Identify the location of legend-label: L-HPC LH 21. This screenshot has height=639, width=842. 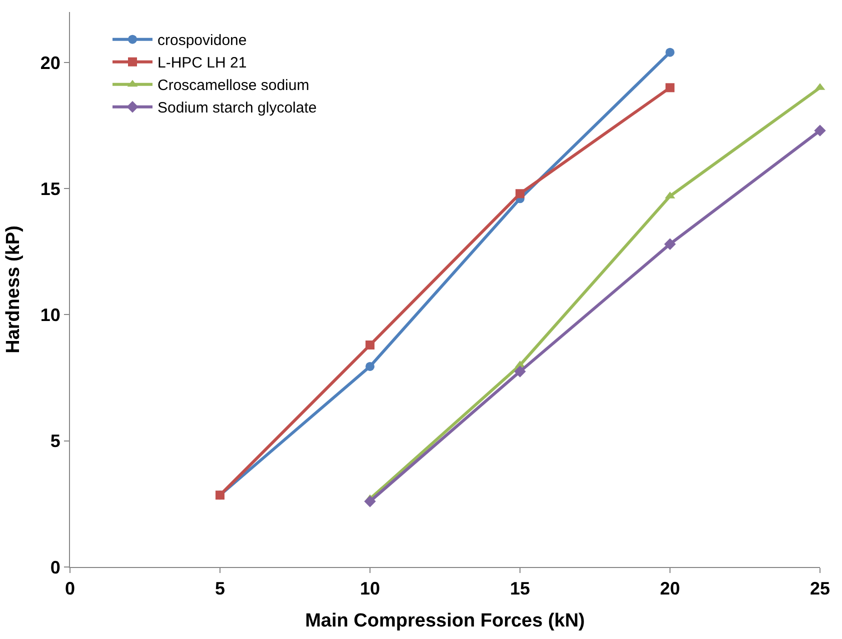
(202, 63).